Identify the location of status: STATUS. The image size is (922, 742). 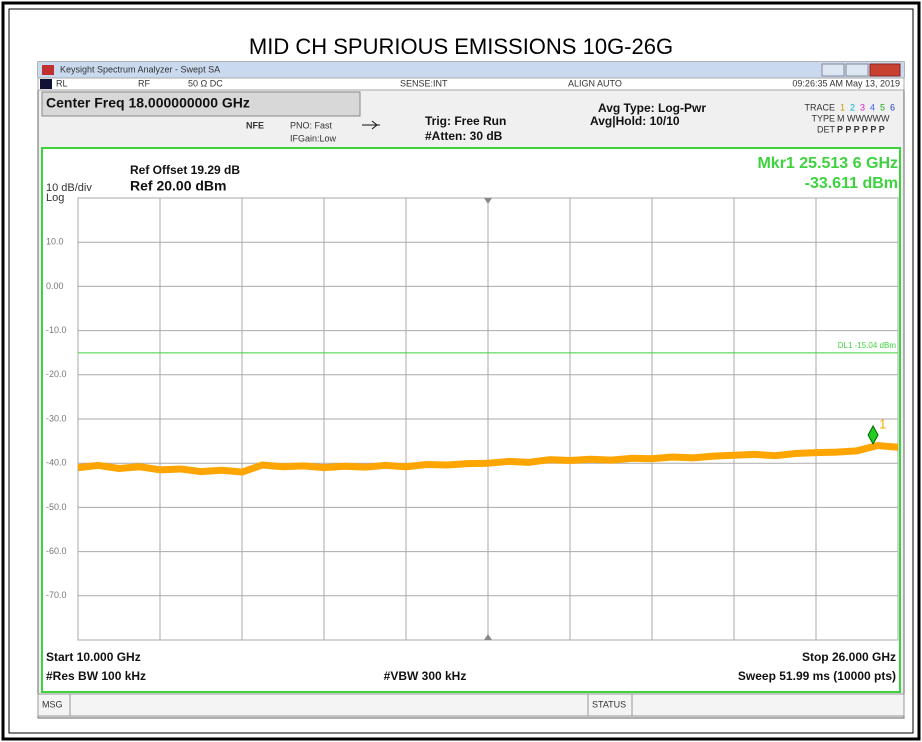
(609, 704).